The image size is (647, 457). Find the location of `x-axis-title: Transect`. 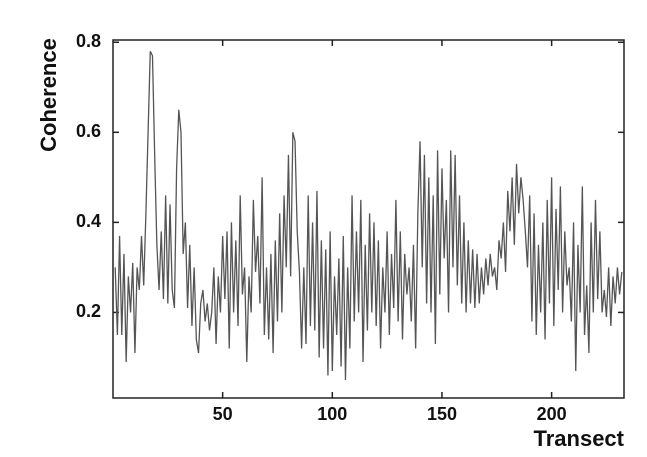

x-axis-title: Transect is located at coordinates (579, 438).